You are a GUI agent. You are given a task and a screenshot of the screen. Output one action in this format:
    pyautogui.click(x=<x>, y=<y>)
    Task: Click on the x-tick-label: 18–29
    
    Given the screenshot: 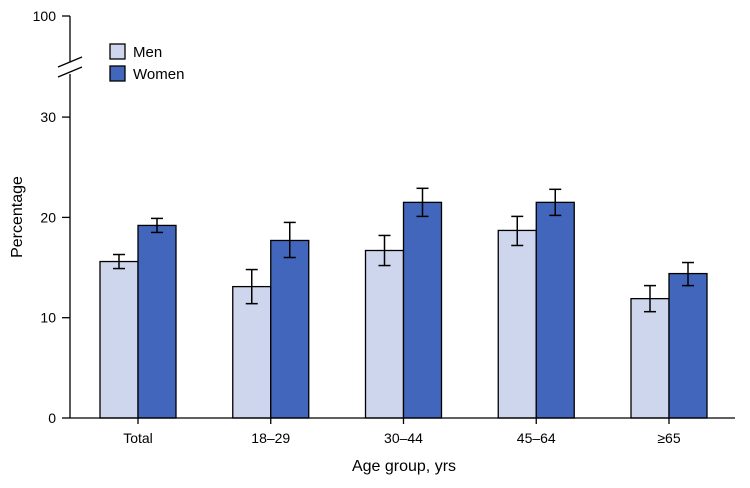 What is the action you would take?
    pyautogui.click(x=270, y=438)
    